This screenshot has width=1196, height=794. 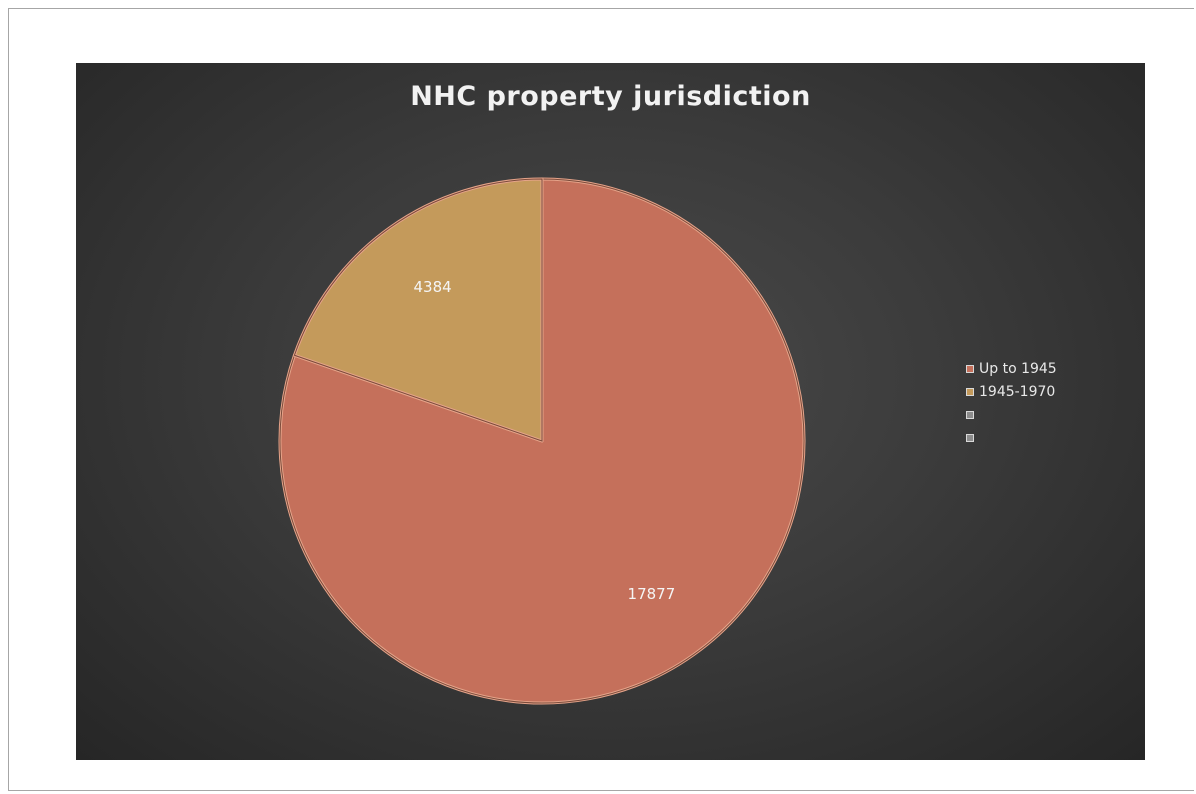 I want to click on legend: Up to 1945 1945-1970, so click(x=1011, y=403).